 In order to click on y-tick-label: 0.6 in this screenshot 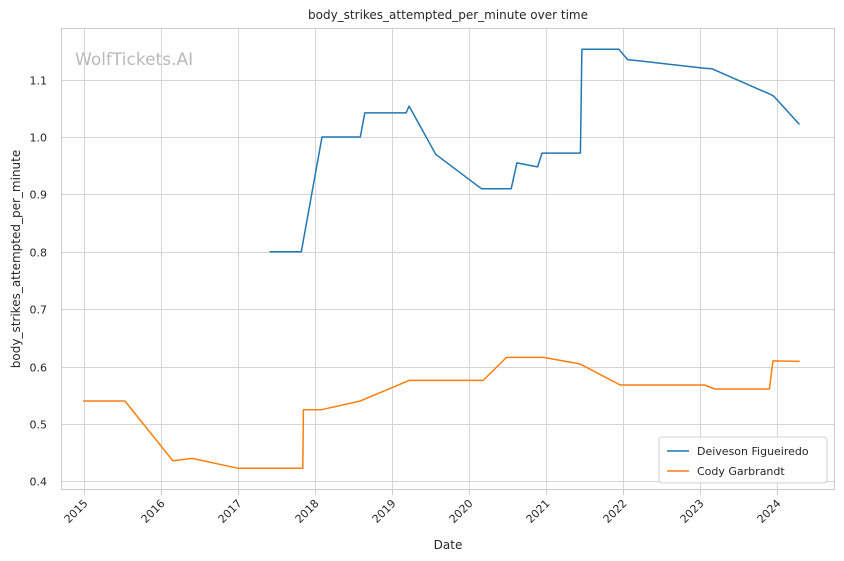, I will do `click(39, 368)`.